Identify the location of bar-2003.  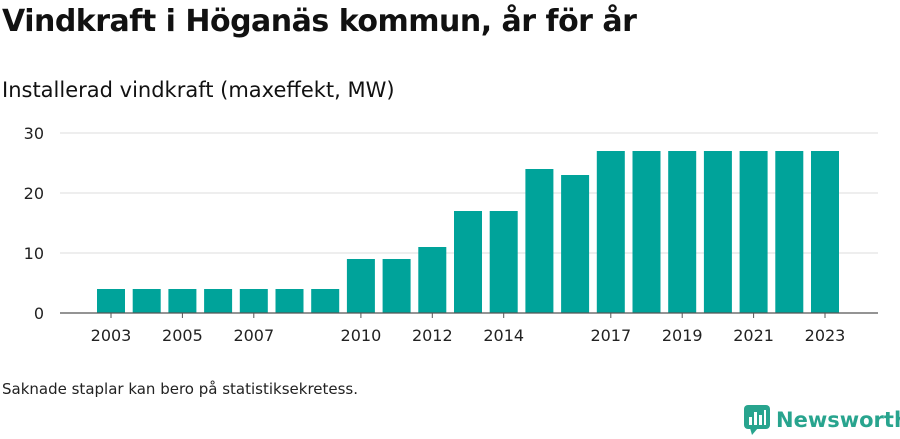
(111, 301).